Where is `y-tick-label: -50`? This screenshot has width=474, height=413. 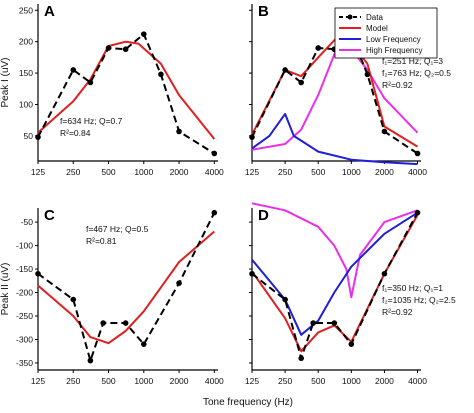
y-tick-label: -50 is located at coordinates (27, 222).